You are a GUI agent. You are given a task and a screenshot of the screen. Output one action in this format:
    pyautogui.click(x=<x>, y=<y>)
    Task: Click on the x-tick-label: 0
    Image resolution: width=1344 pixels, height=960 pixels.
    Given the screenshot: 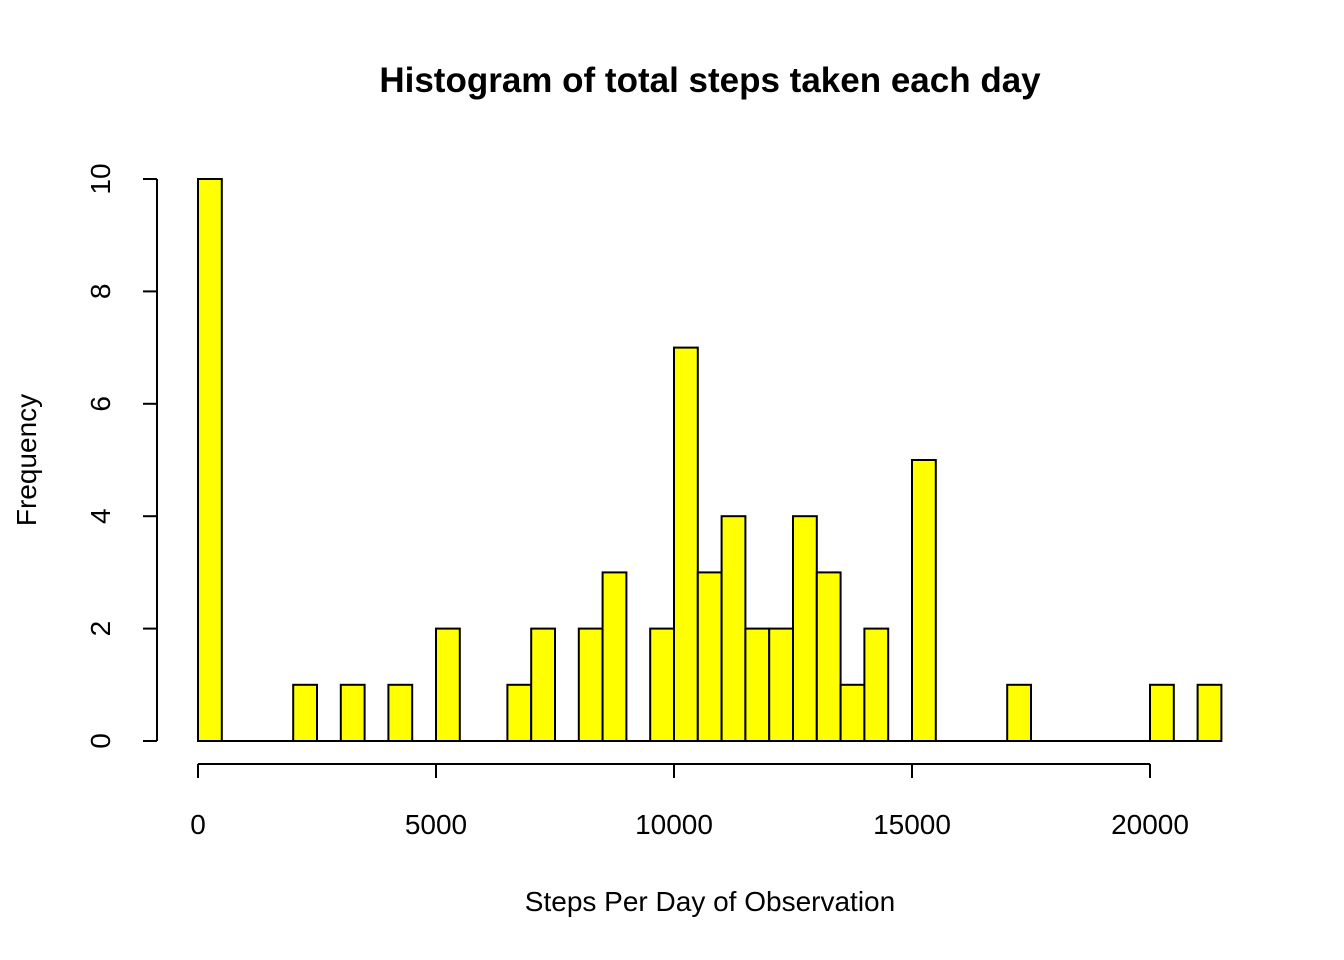 What is the action you would take?
    pyautogui.click(x=198, y=824)
    